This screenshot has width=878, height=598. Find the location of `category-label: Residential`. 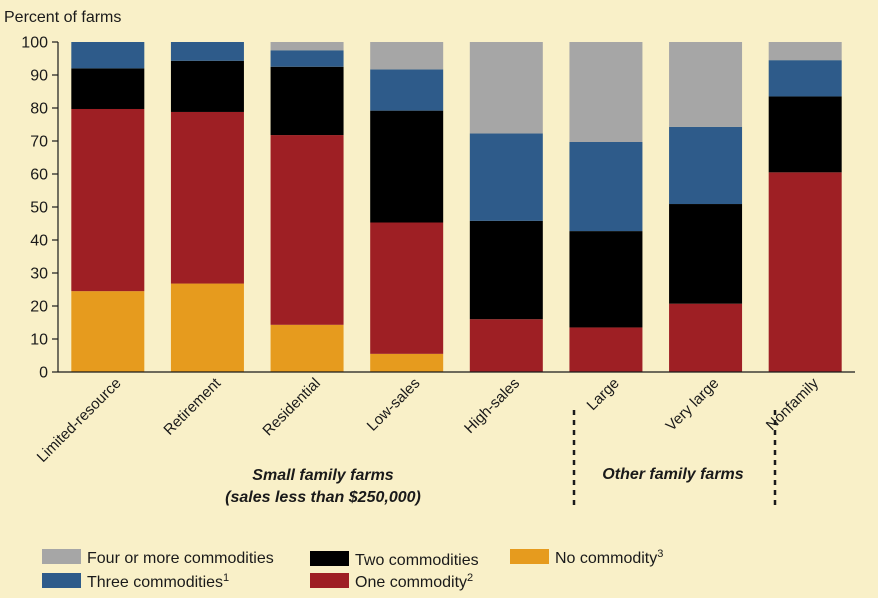

category-label: Residential is located at coordinates (291, 407).